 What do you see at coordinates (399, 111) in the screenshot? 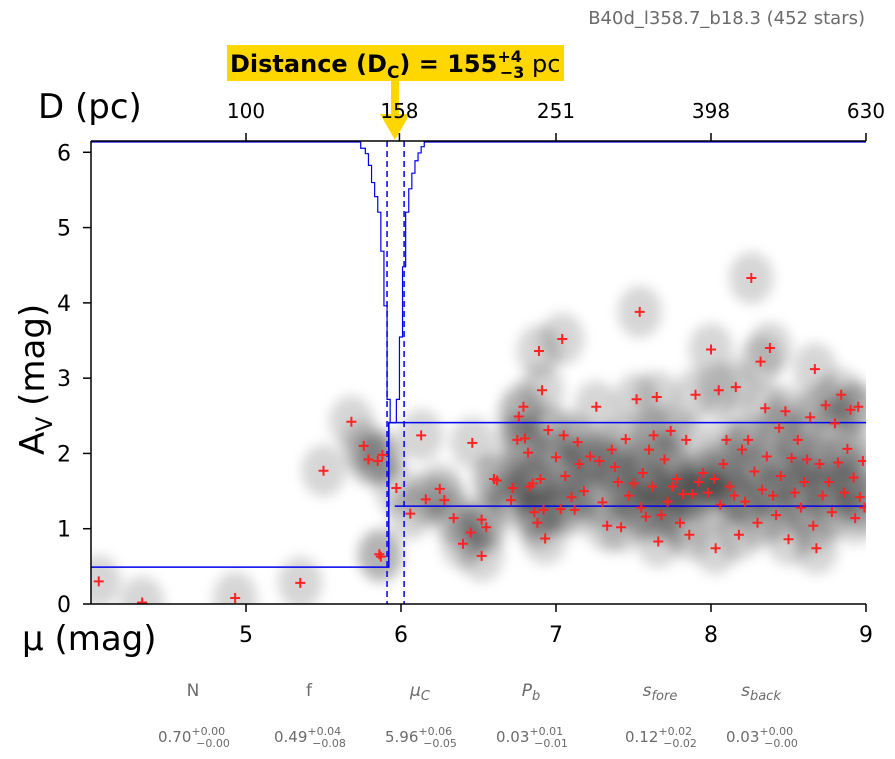
I see `top-tick-label: 158` at bounding box center [399, 111].